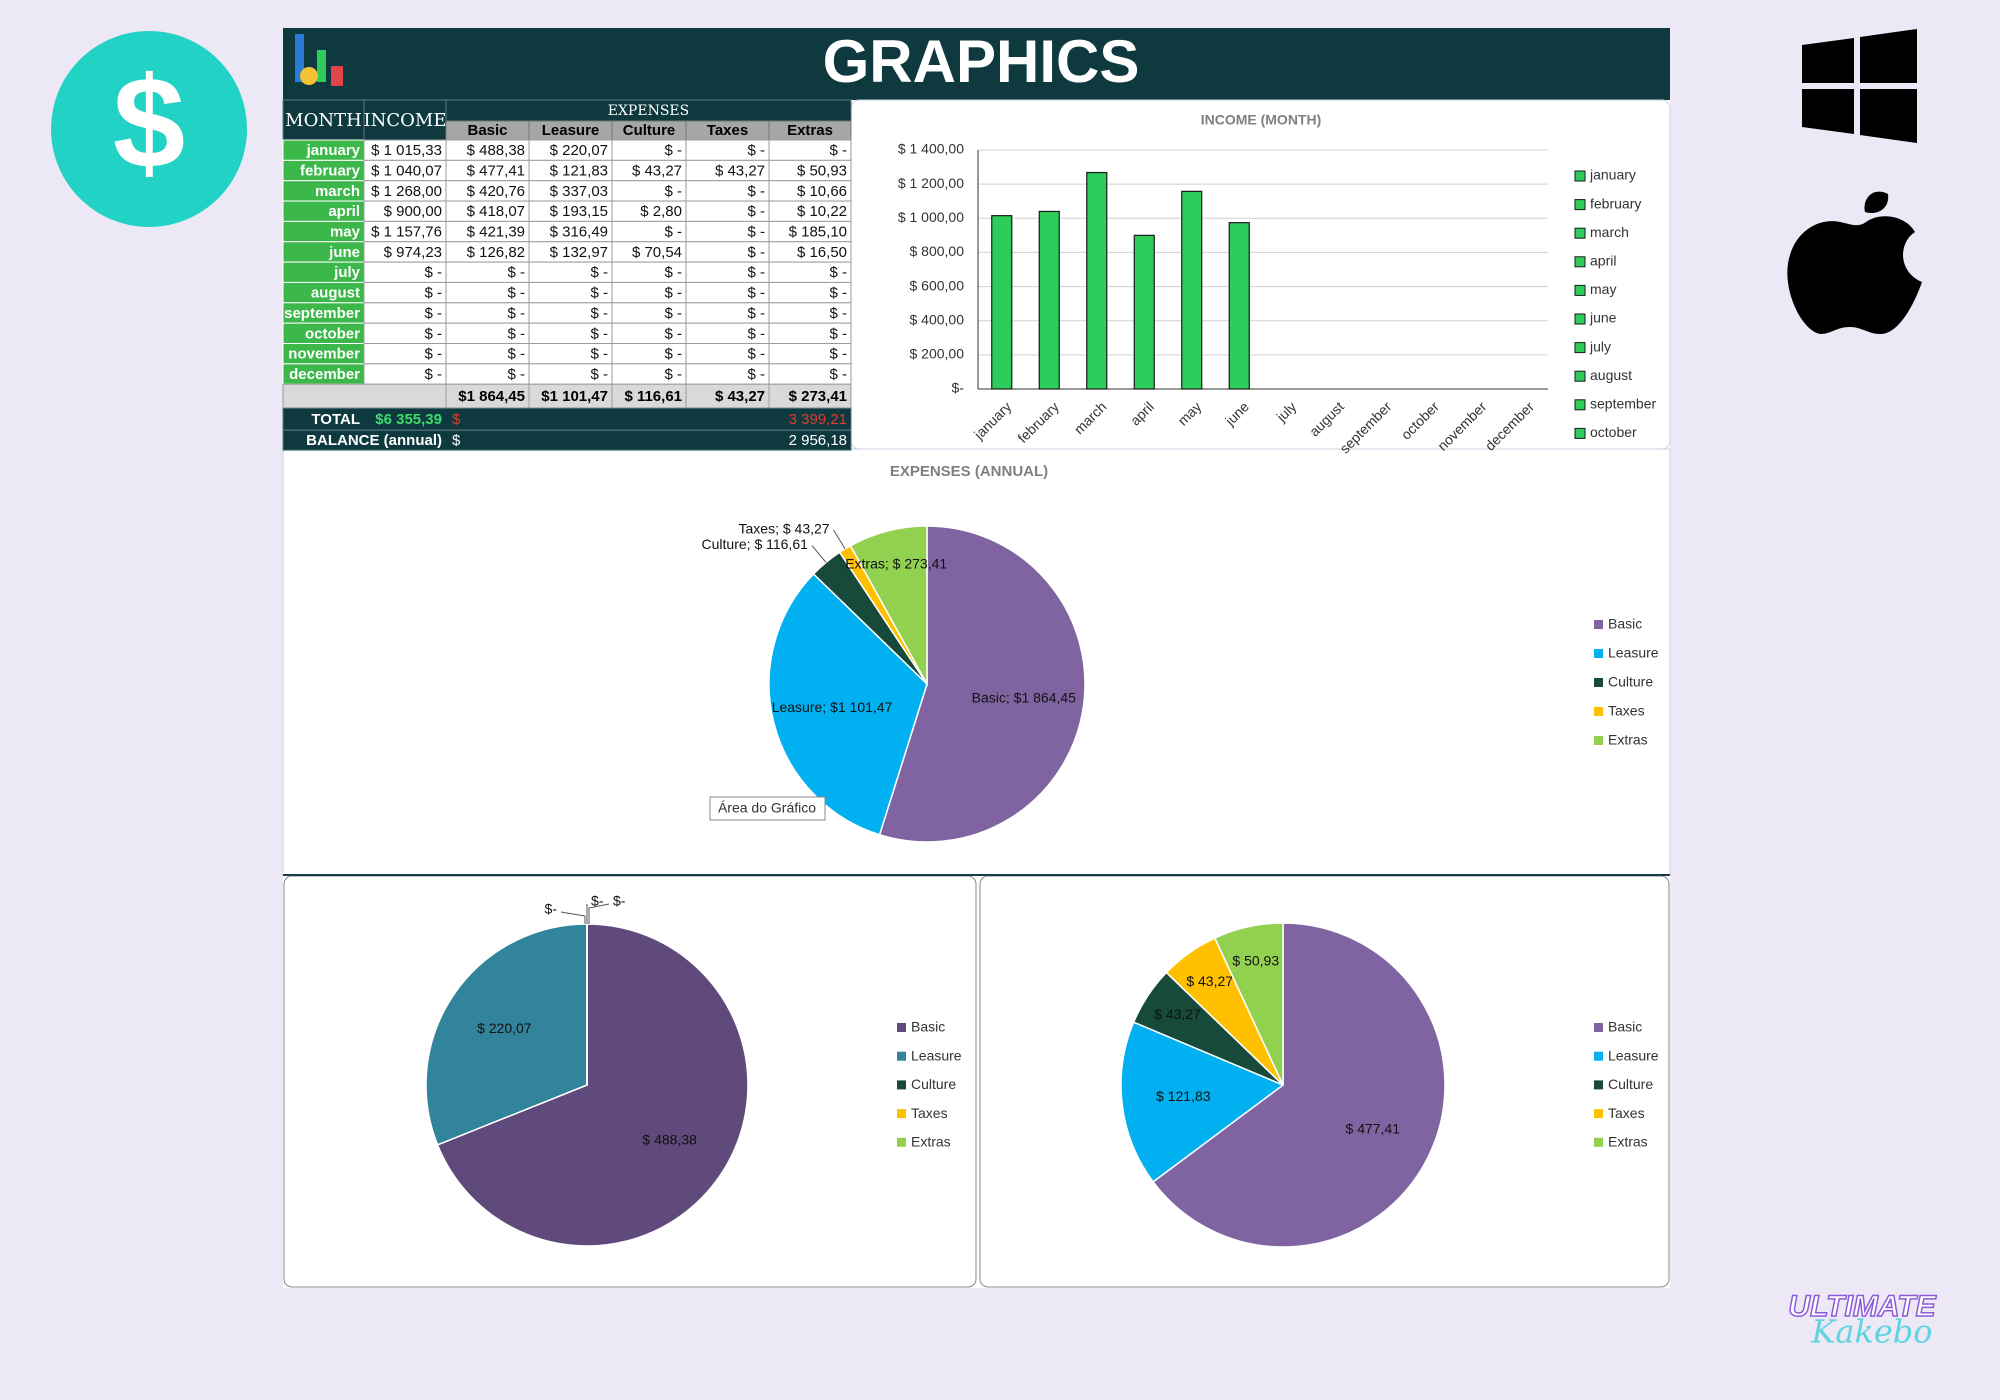 This screenshot has width=2000, height=1400. What do you see at coordinates (413, 252) in the screenshot?
I see `cell-value: $ 974,23` at bounding box center [413, 252].